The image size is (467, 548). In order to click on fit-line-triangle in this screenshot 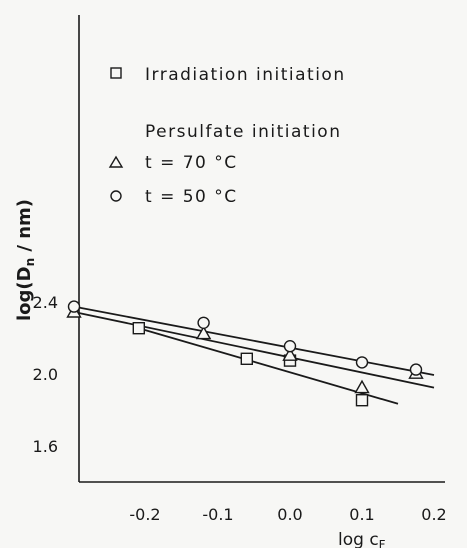, I will do `click(254, 350)`.